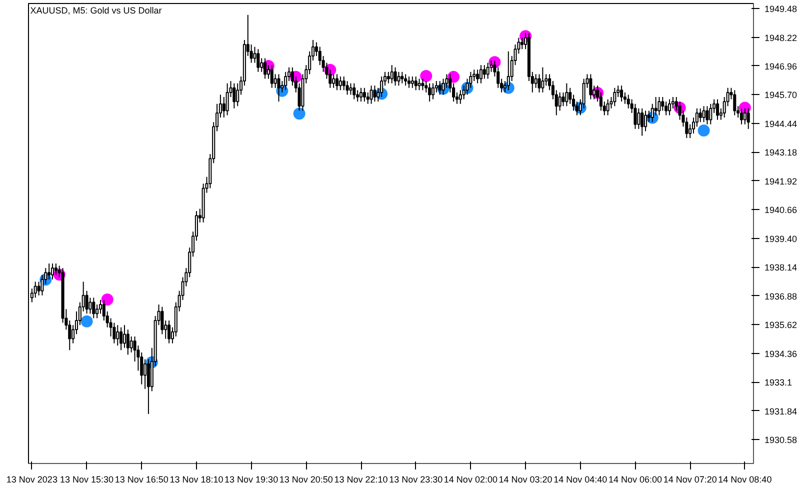  What do you see at coordinates (778, 383) in the screenshot?
I see `y-tick-label: 1933.1` at bounding box center [778, 383].